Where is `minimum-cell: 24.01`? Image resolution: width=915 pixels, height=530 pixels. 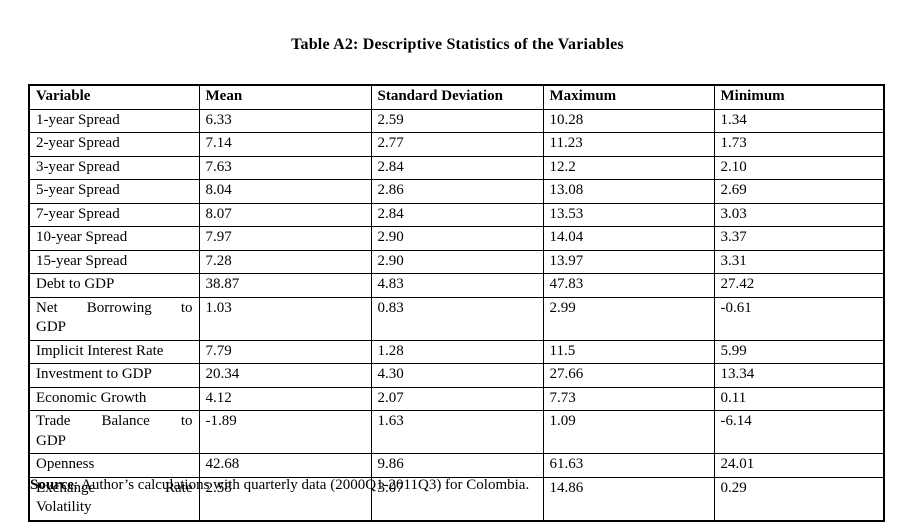 minimum-cell: 24.01 is located at coordinates (799, 465).